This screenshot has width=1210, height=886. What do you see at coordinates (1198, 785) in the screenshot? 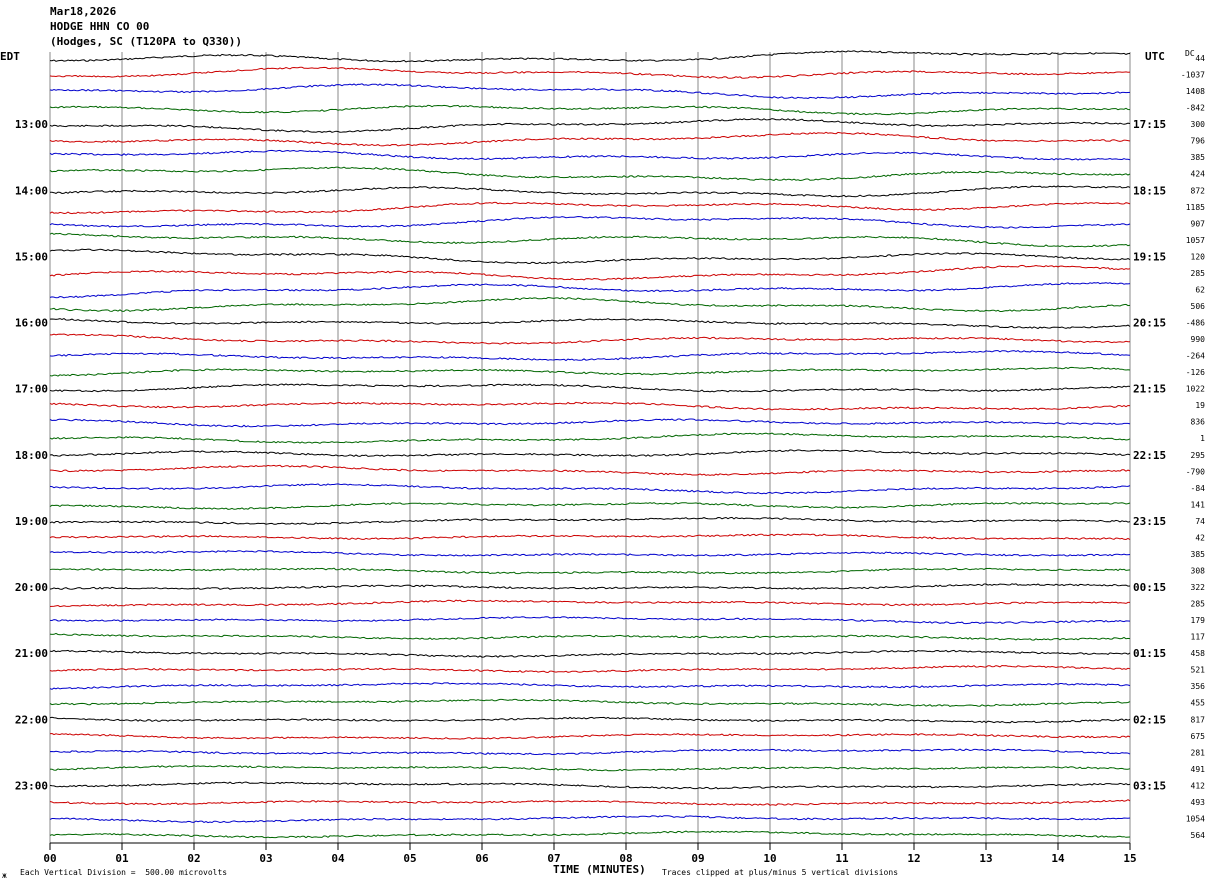
I see `dc-offset-label: 412` at bounding box center [1198, 785].